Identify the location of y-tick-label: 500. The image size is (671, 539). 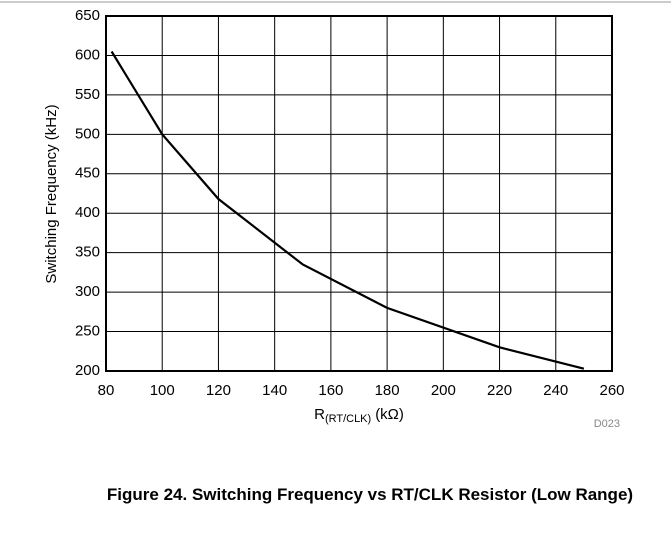
(87, 133).